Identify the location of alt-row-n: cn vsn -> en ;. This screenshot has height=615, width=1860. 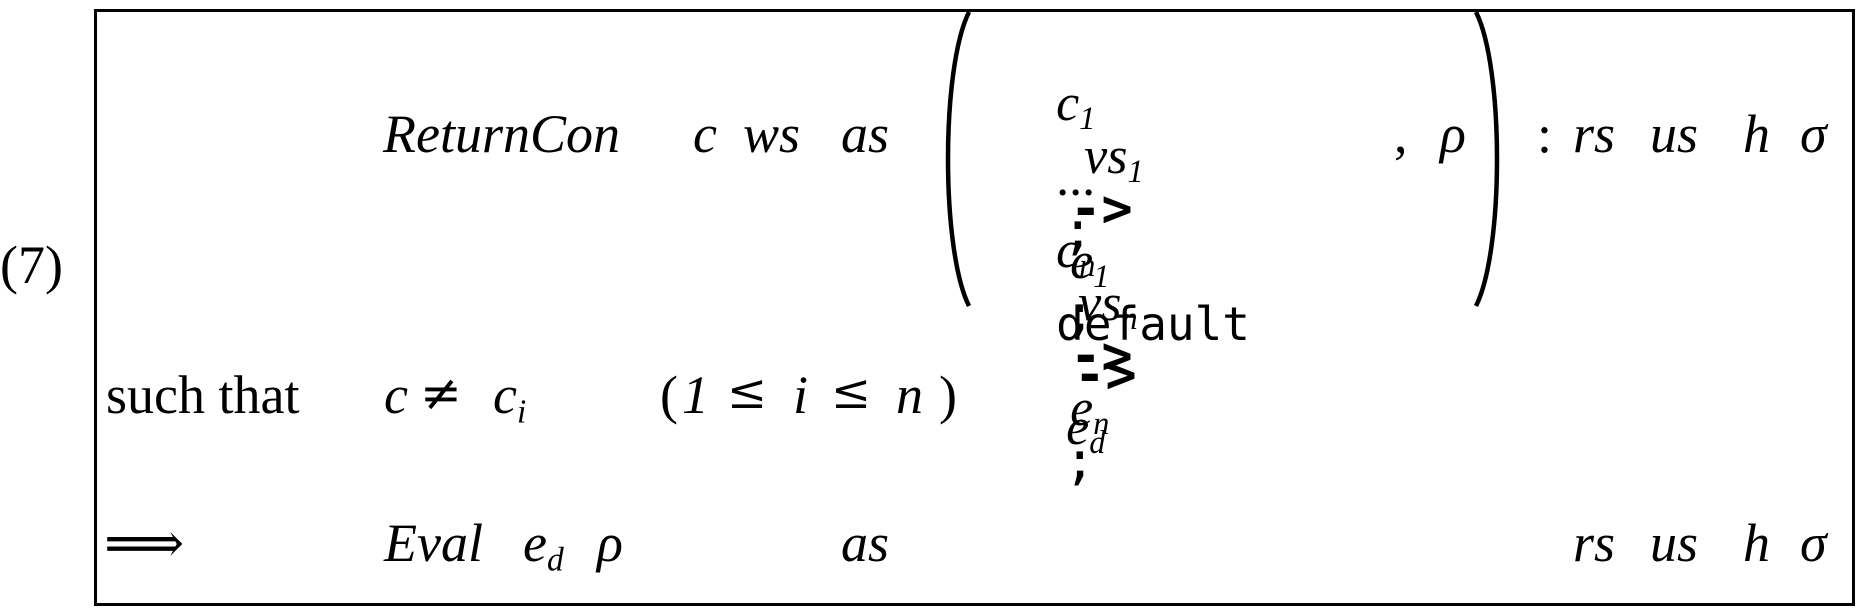
(1064, 355).